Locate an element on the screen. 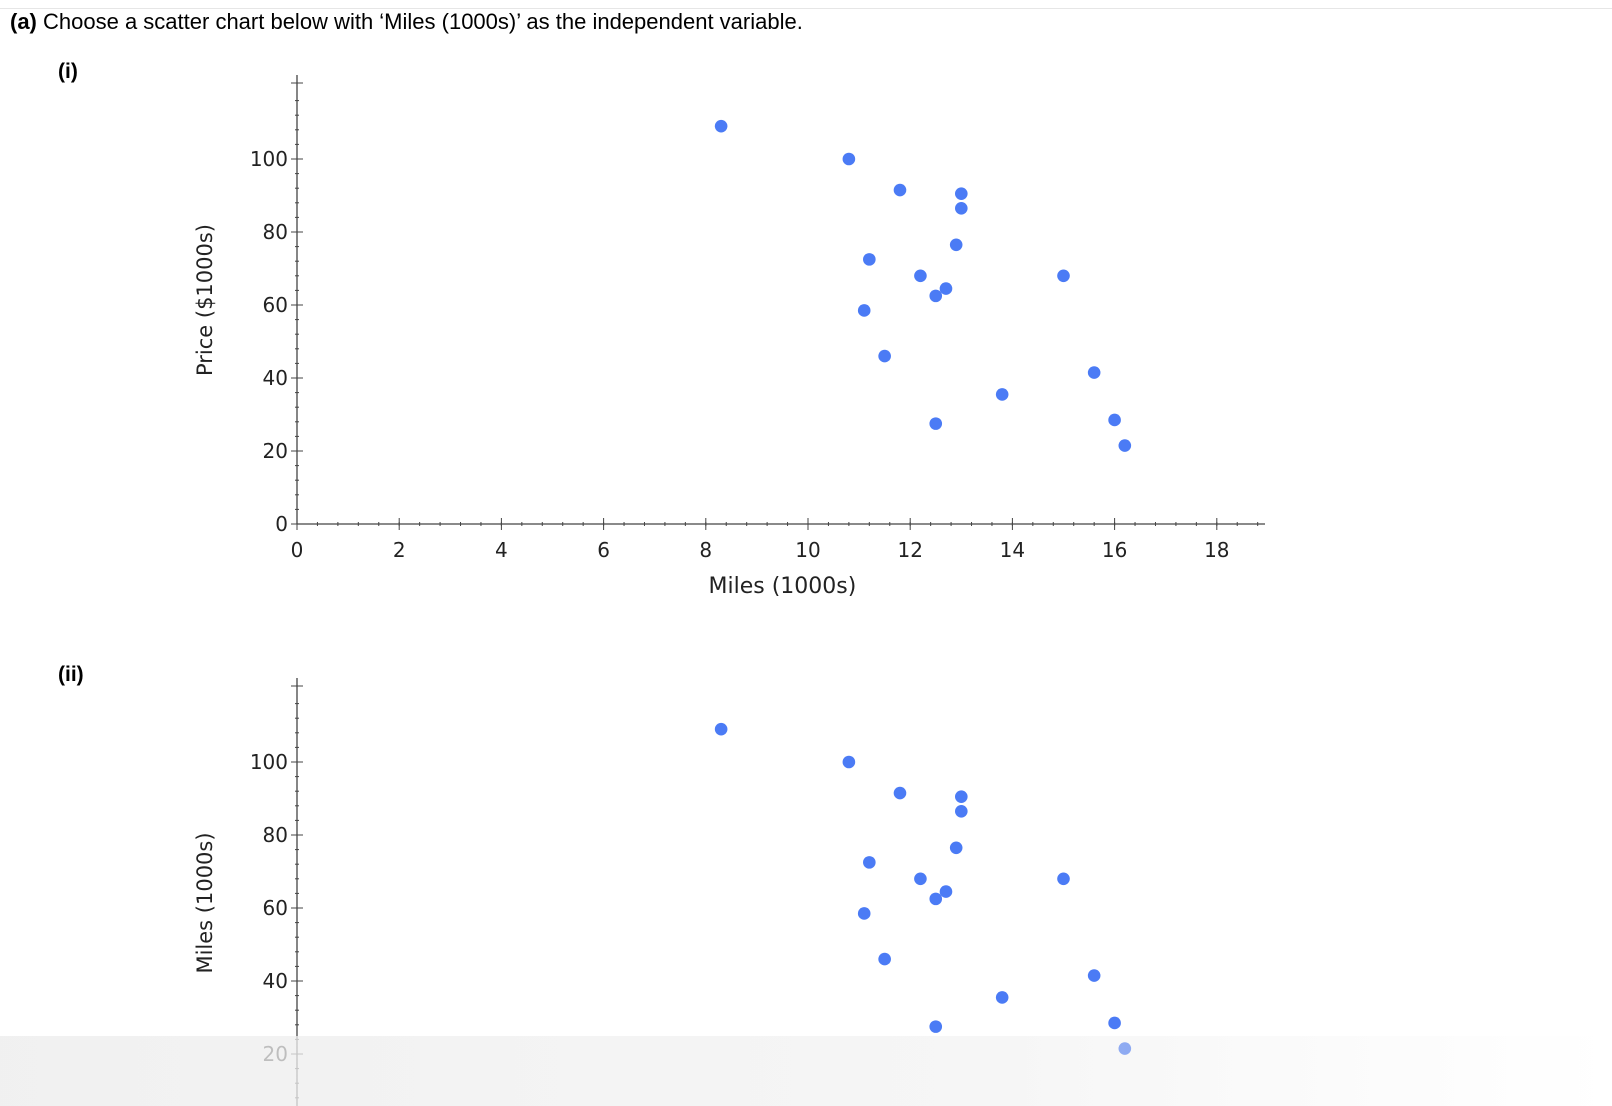 Image resolution: width=1612 pixels, height=1106 pixels. x-tick-label: 12 is located at coordinates (909, 550).